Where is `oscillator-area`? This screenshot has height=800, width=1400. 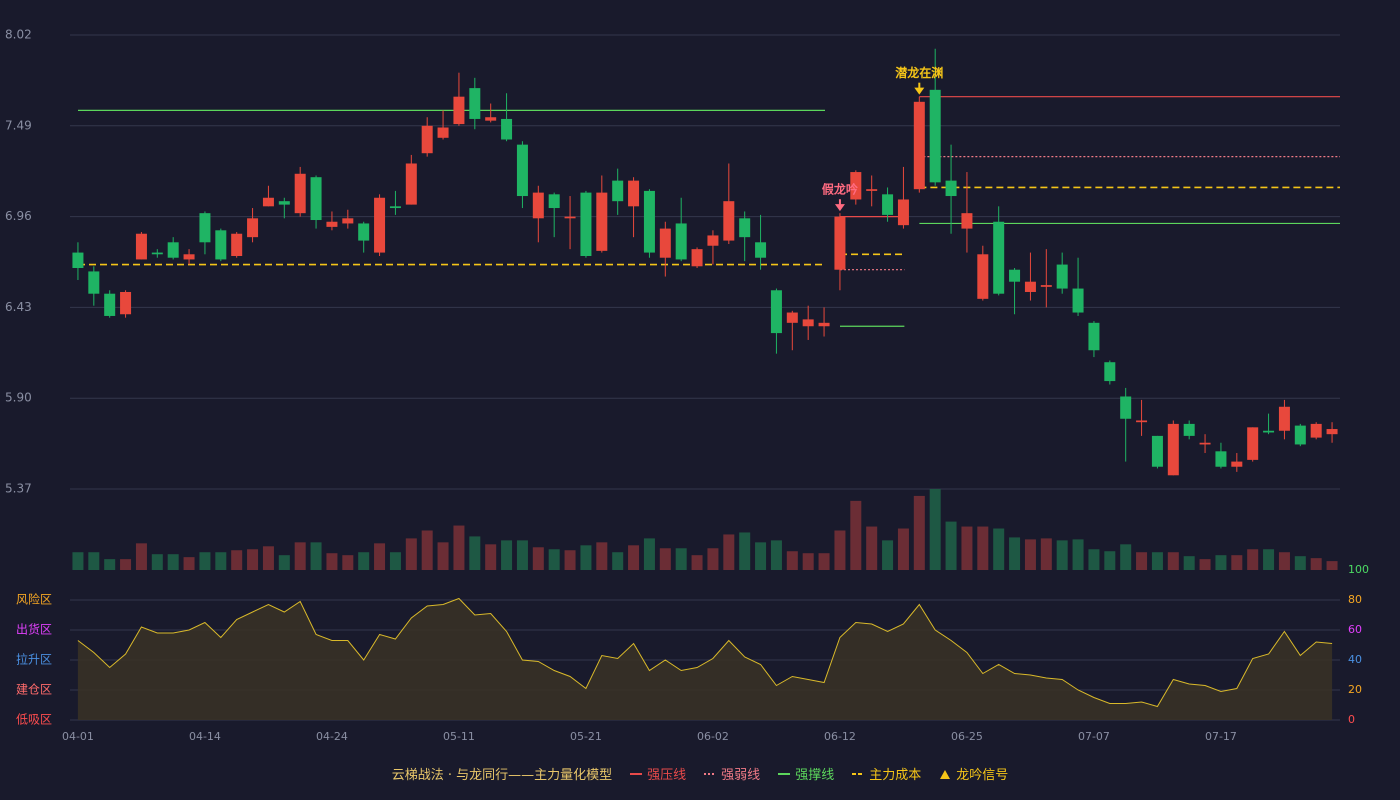 oscillator-area is located at coordinates (705, 659).